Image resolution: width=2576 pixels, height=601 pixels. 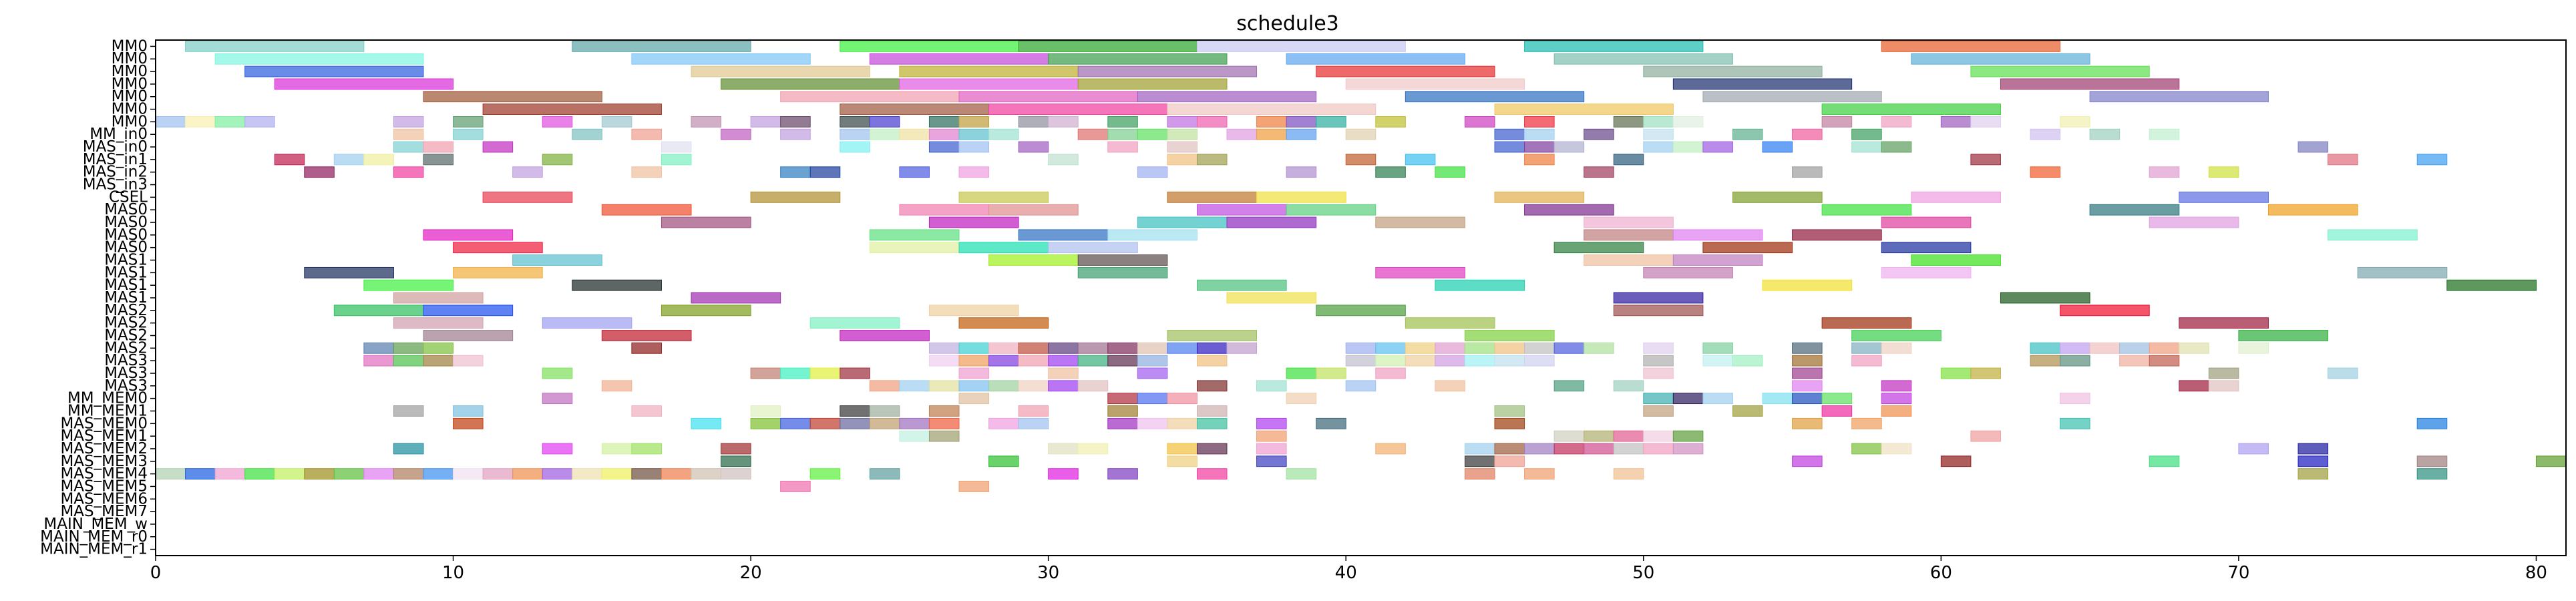 What do you see at coordinates (126, 335) in the screenshot?
I see `y-tick-label: MAS2` at bounding box center [126, 335].